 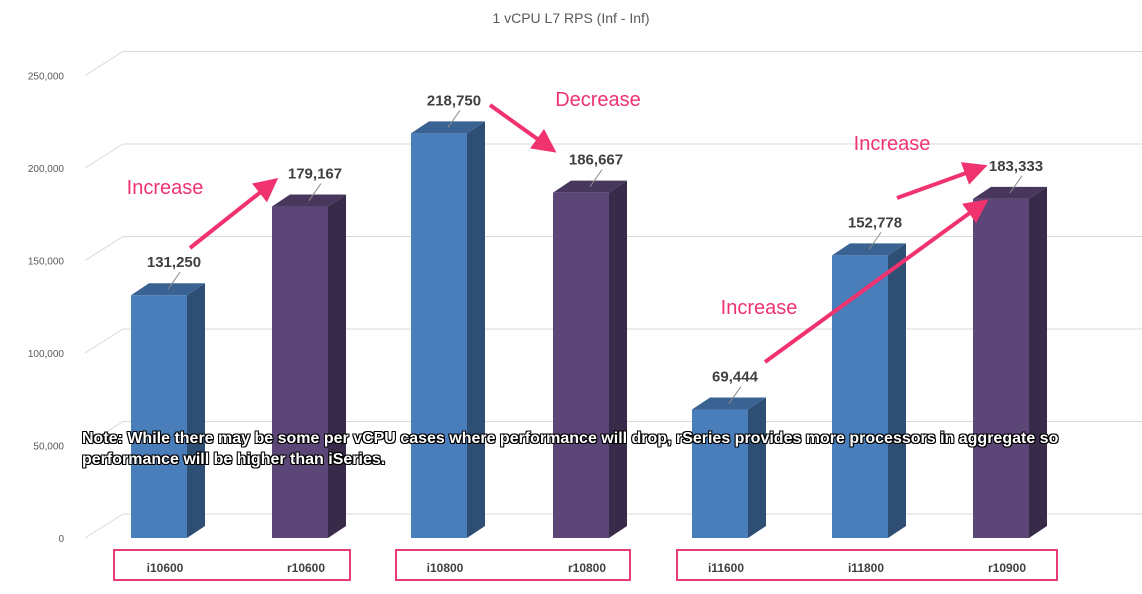 What do you see at coordinates (306, 568) in the screenshot?
I see `x-tick-label: r10600` at bounding box center [306, 568].